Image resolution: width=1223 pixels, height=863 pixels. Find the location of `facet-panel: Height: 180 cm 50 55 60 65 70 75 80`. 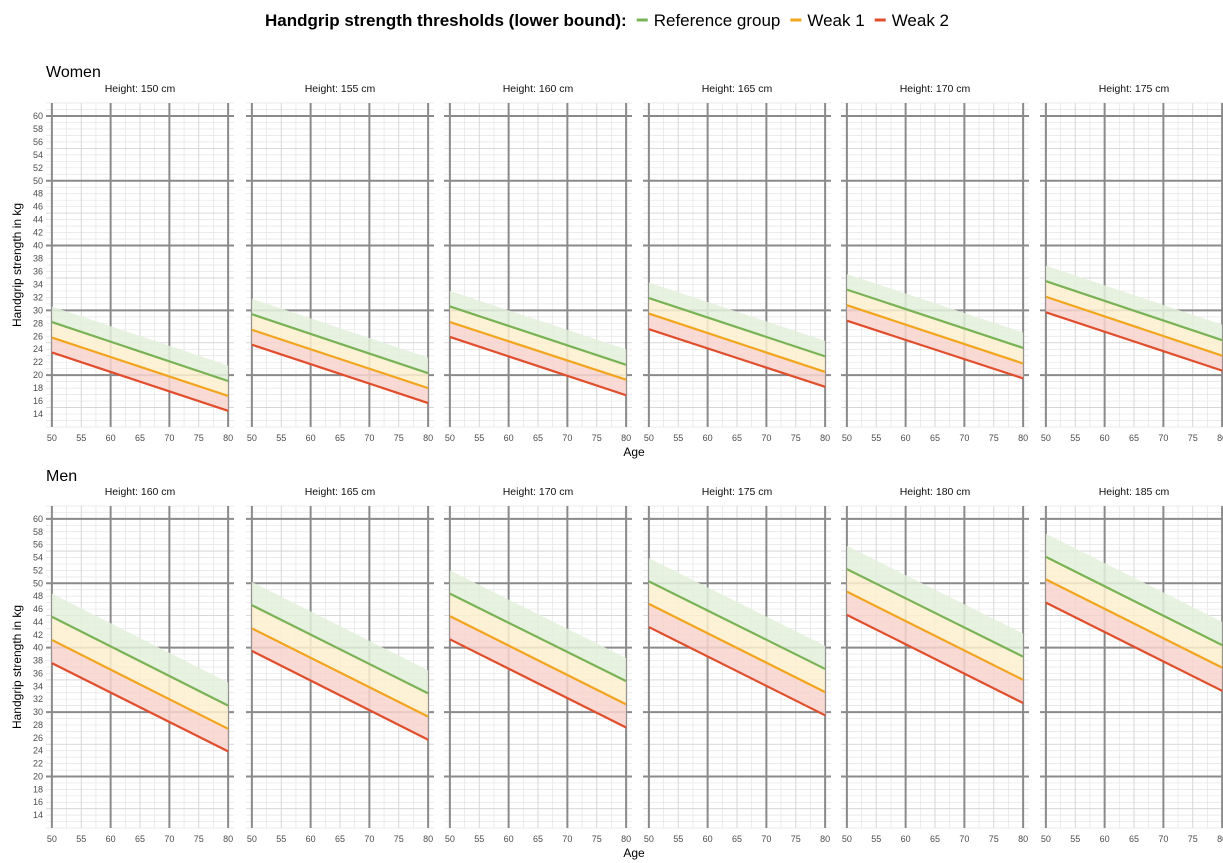

facet-panel: Height: 180 cm 50 55 60 65 70 75 80 is located at coordinates (935, 663).